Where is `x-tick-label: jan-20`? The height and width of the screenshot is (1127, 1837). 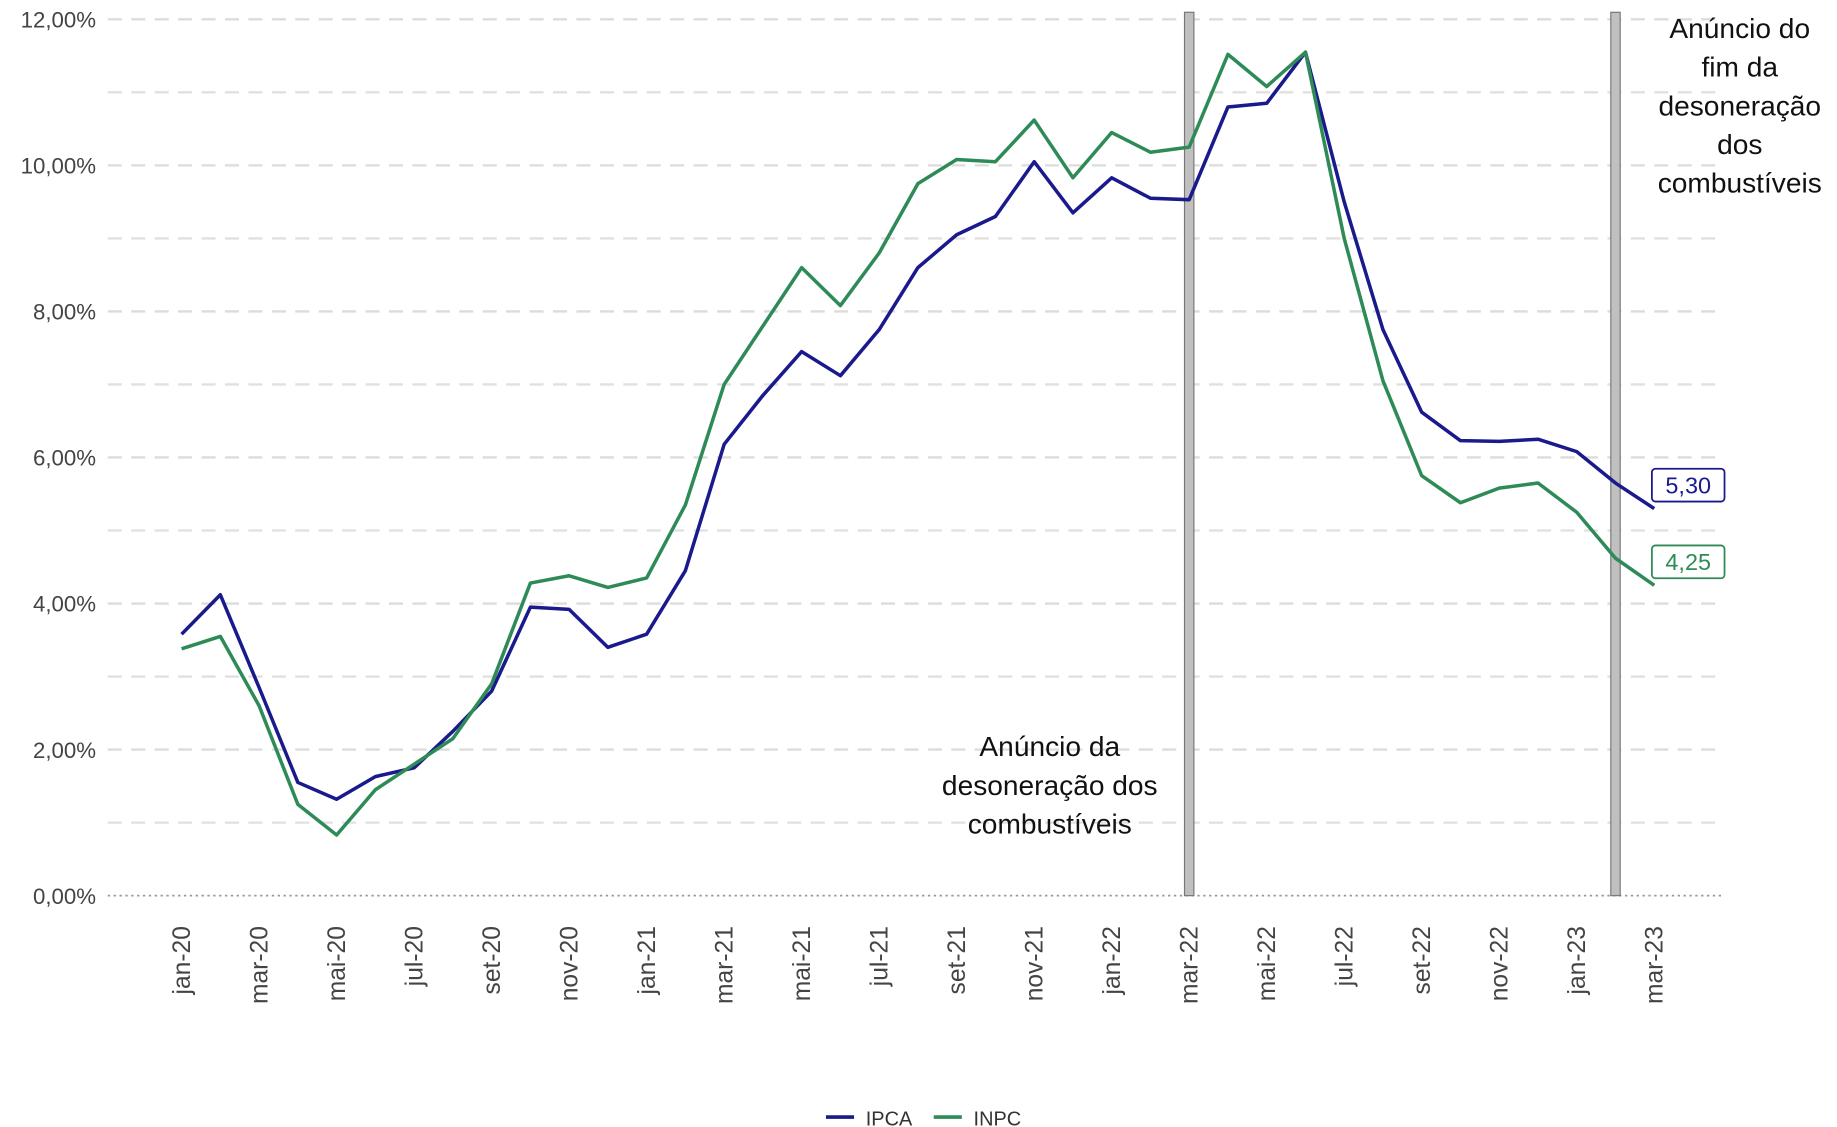 x-tick-label: jan-20 is located at coordinates (182, 960).